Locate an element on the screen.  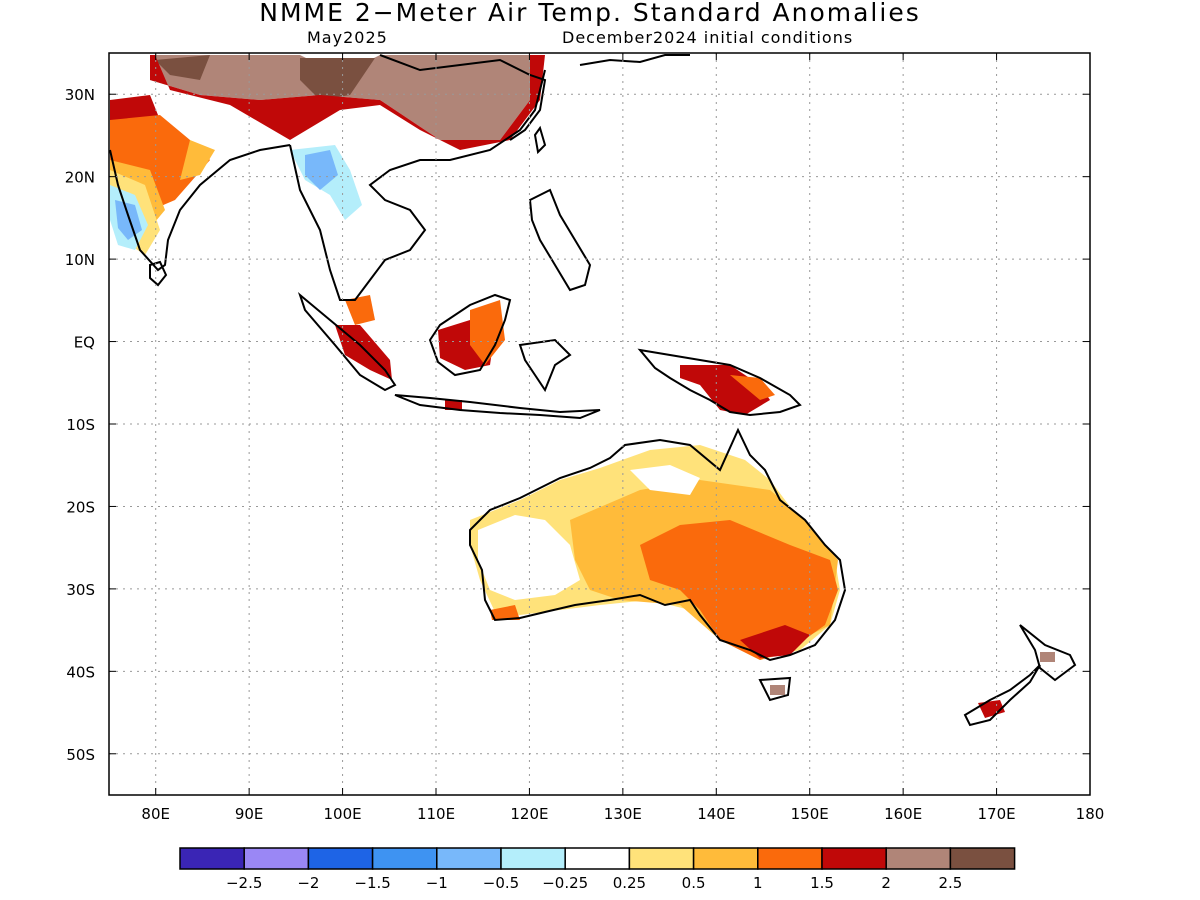
legend-label: 1 is located at coordinates (758, 883).